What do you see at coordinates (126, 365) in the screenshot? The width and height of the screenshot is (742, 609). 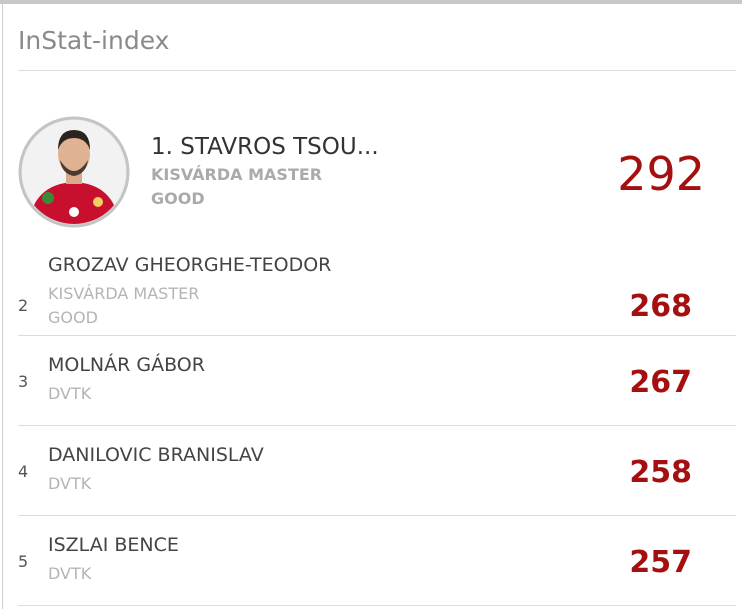 I see `player-name: MOLNÁR GÁBOR` at bounding box center [126, 365].